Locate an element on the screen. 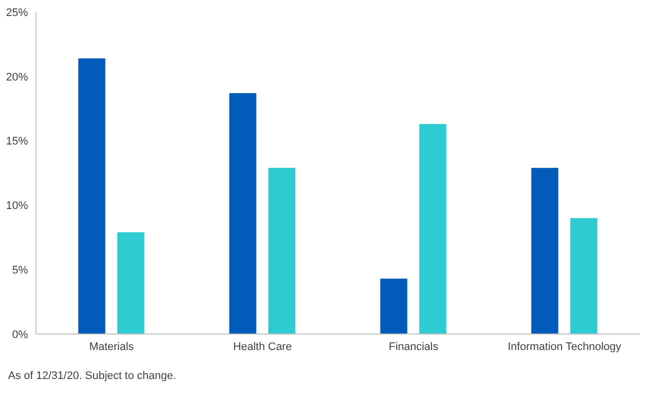  y-tick-label: 20% is located at coordinates (17, 77).